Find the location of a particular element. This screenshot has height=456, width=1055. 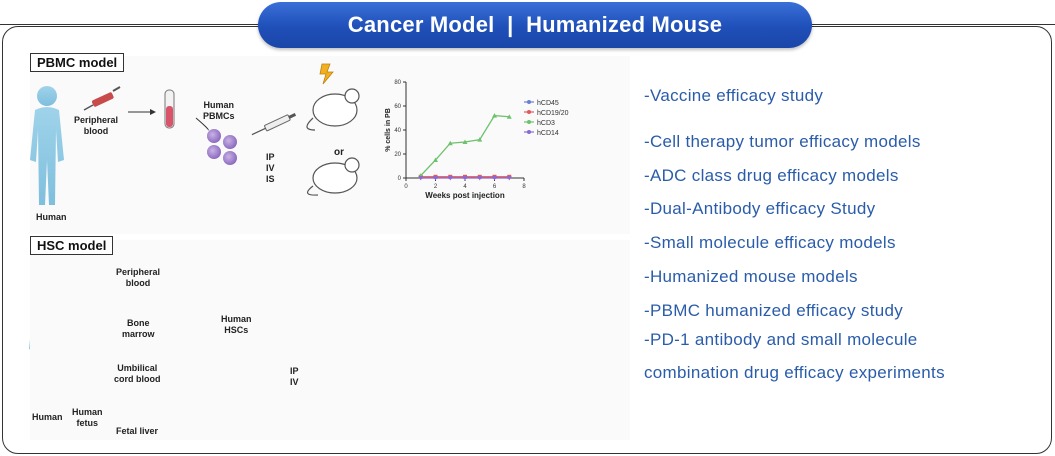

list-item: -Cell therapy tumor efficacy models is located at coordinates (782, 141).